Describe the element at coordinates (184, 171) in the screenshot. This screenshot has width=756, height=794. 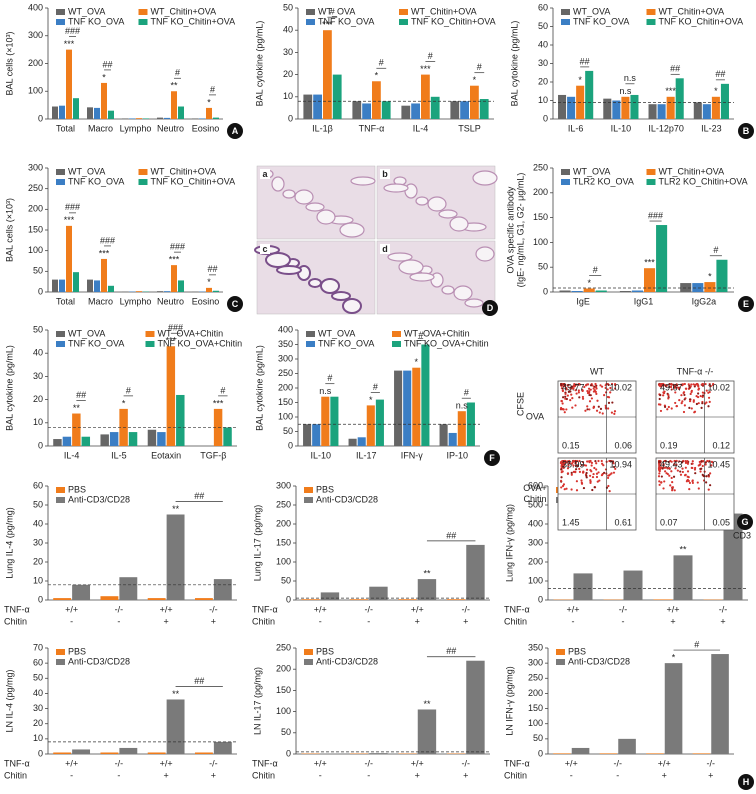
I see `legend-label: WT_Chitin+OVA` at that location.